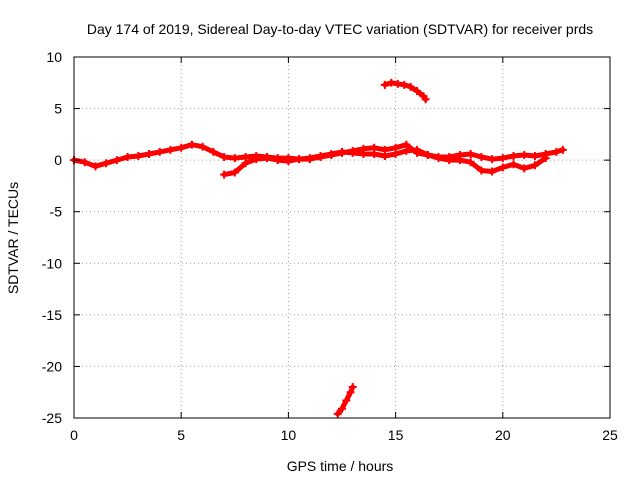 The image size is (640, 480). What do you see at coordinates (340, 466) in the screenshot?
I see `x-axis-label: GPS time / hours` at bounding box center [340, 466].